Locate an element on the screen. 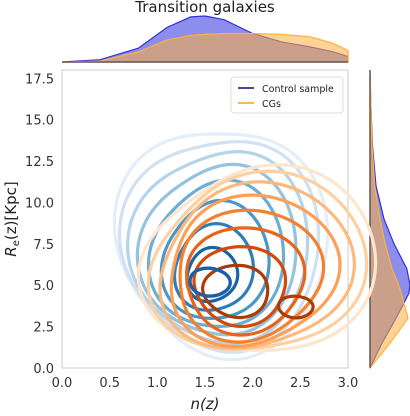 Image resolution: width=410 pixels, height=416 pixels. y-tick-label: 12.5 is located at coordinates (39, 162).